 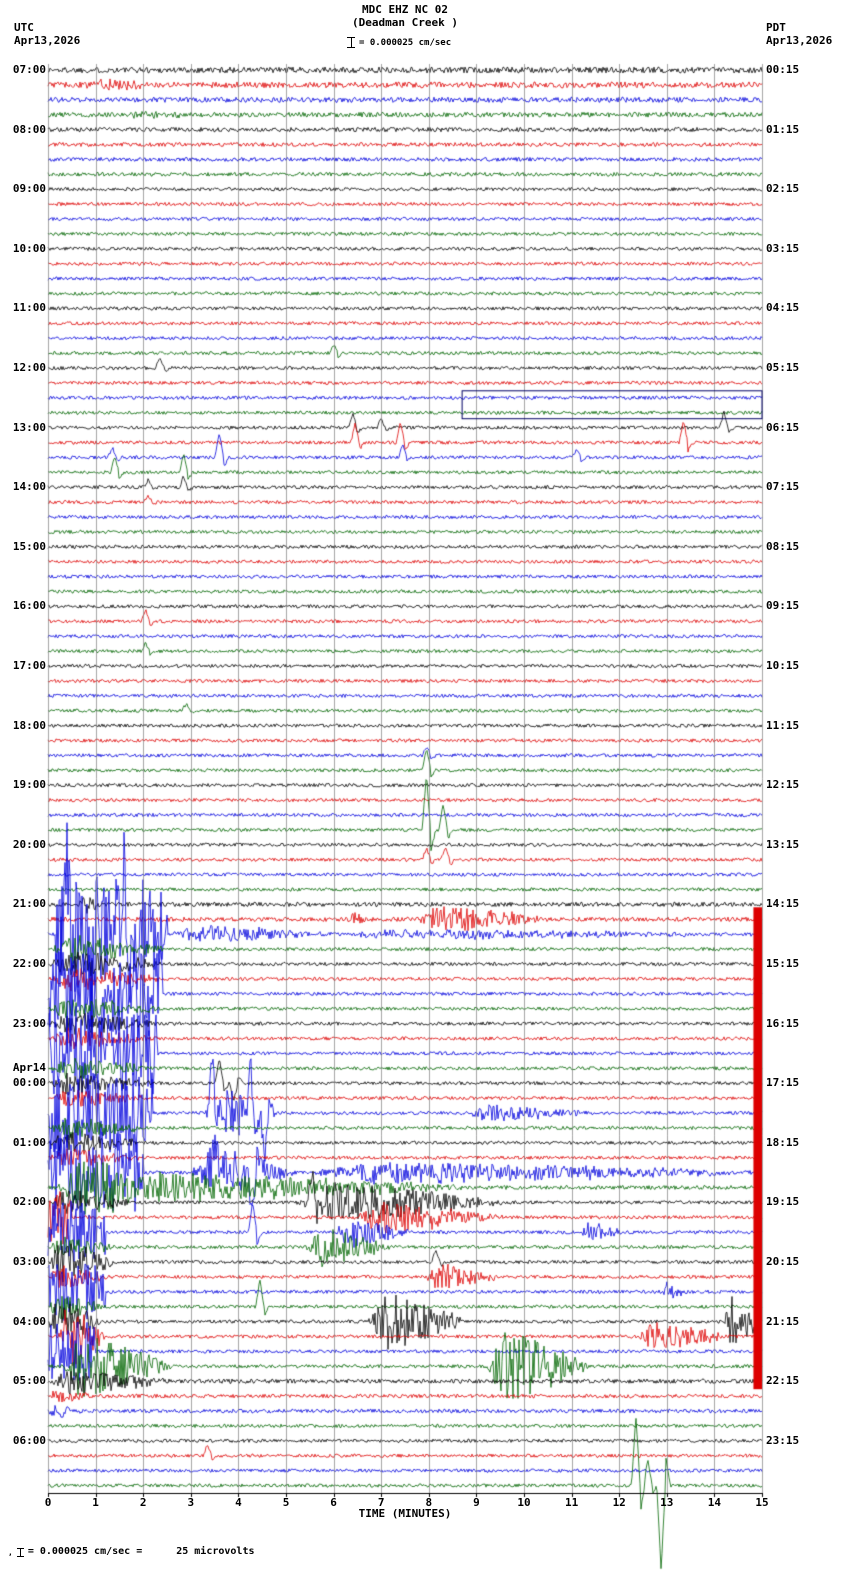 I want to click on pdt-time-label: 04:15, so click(x=783, y=308).